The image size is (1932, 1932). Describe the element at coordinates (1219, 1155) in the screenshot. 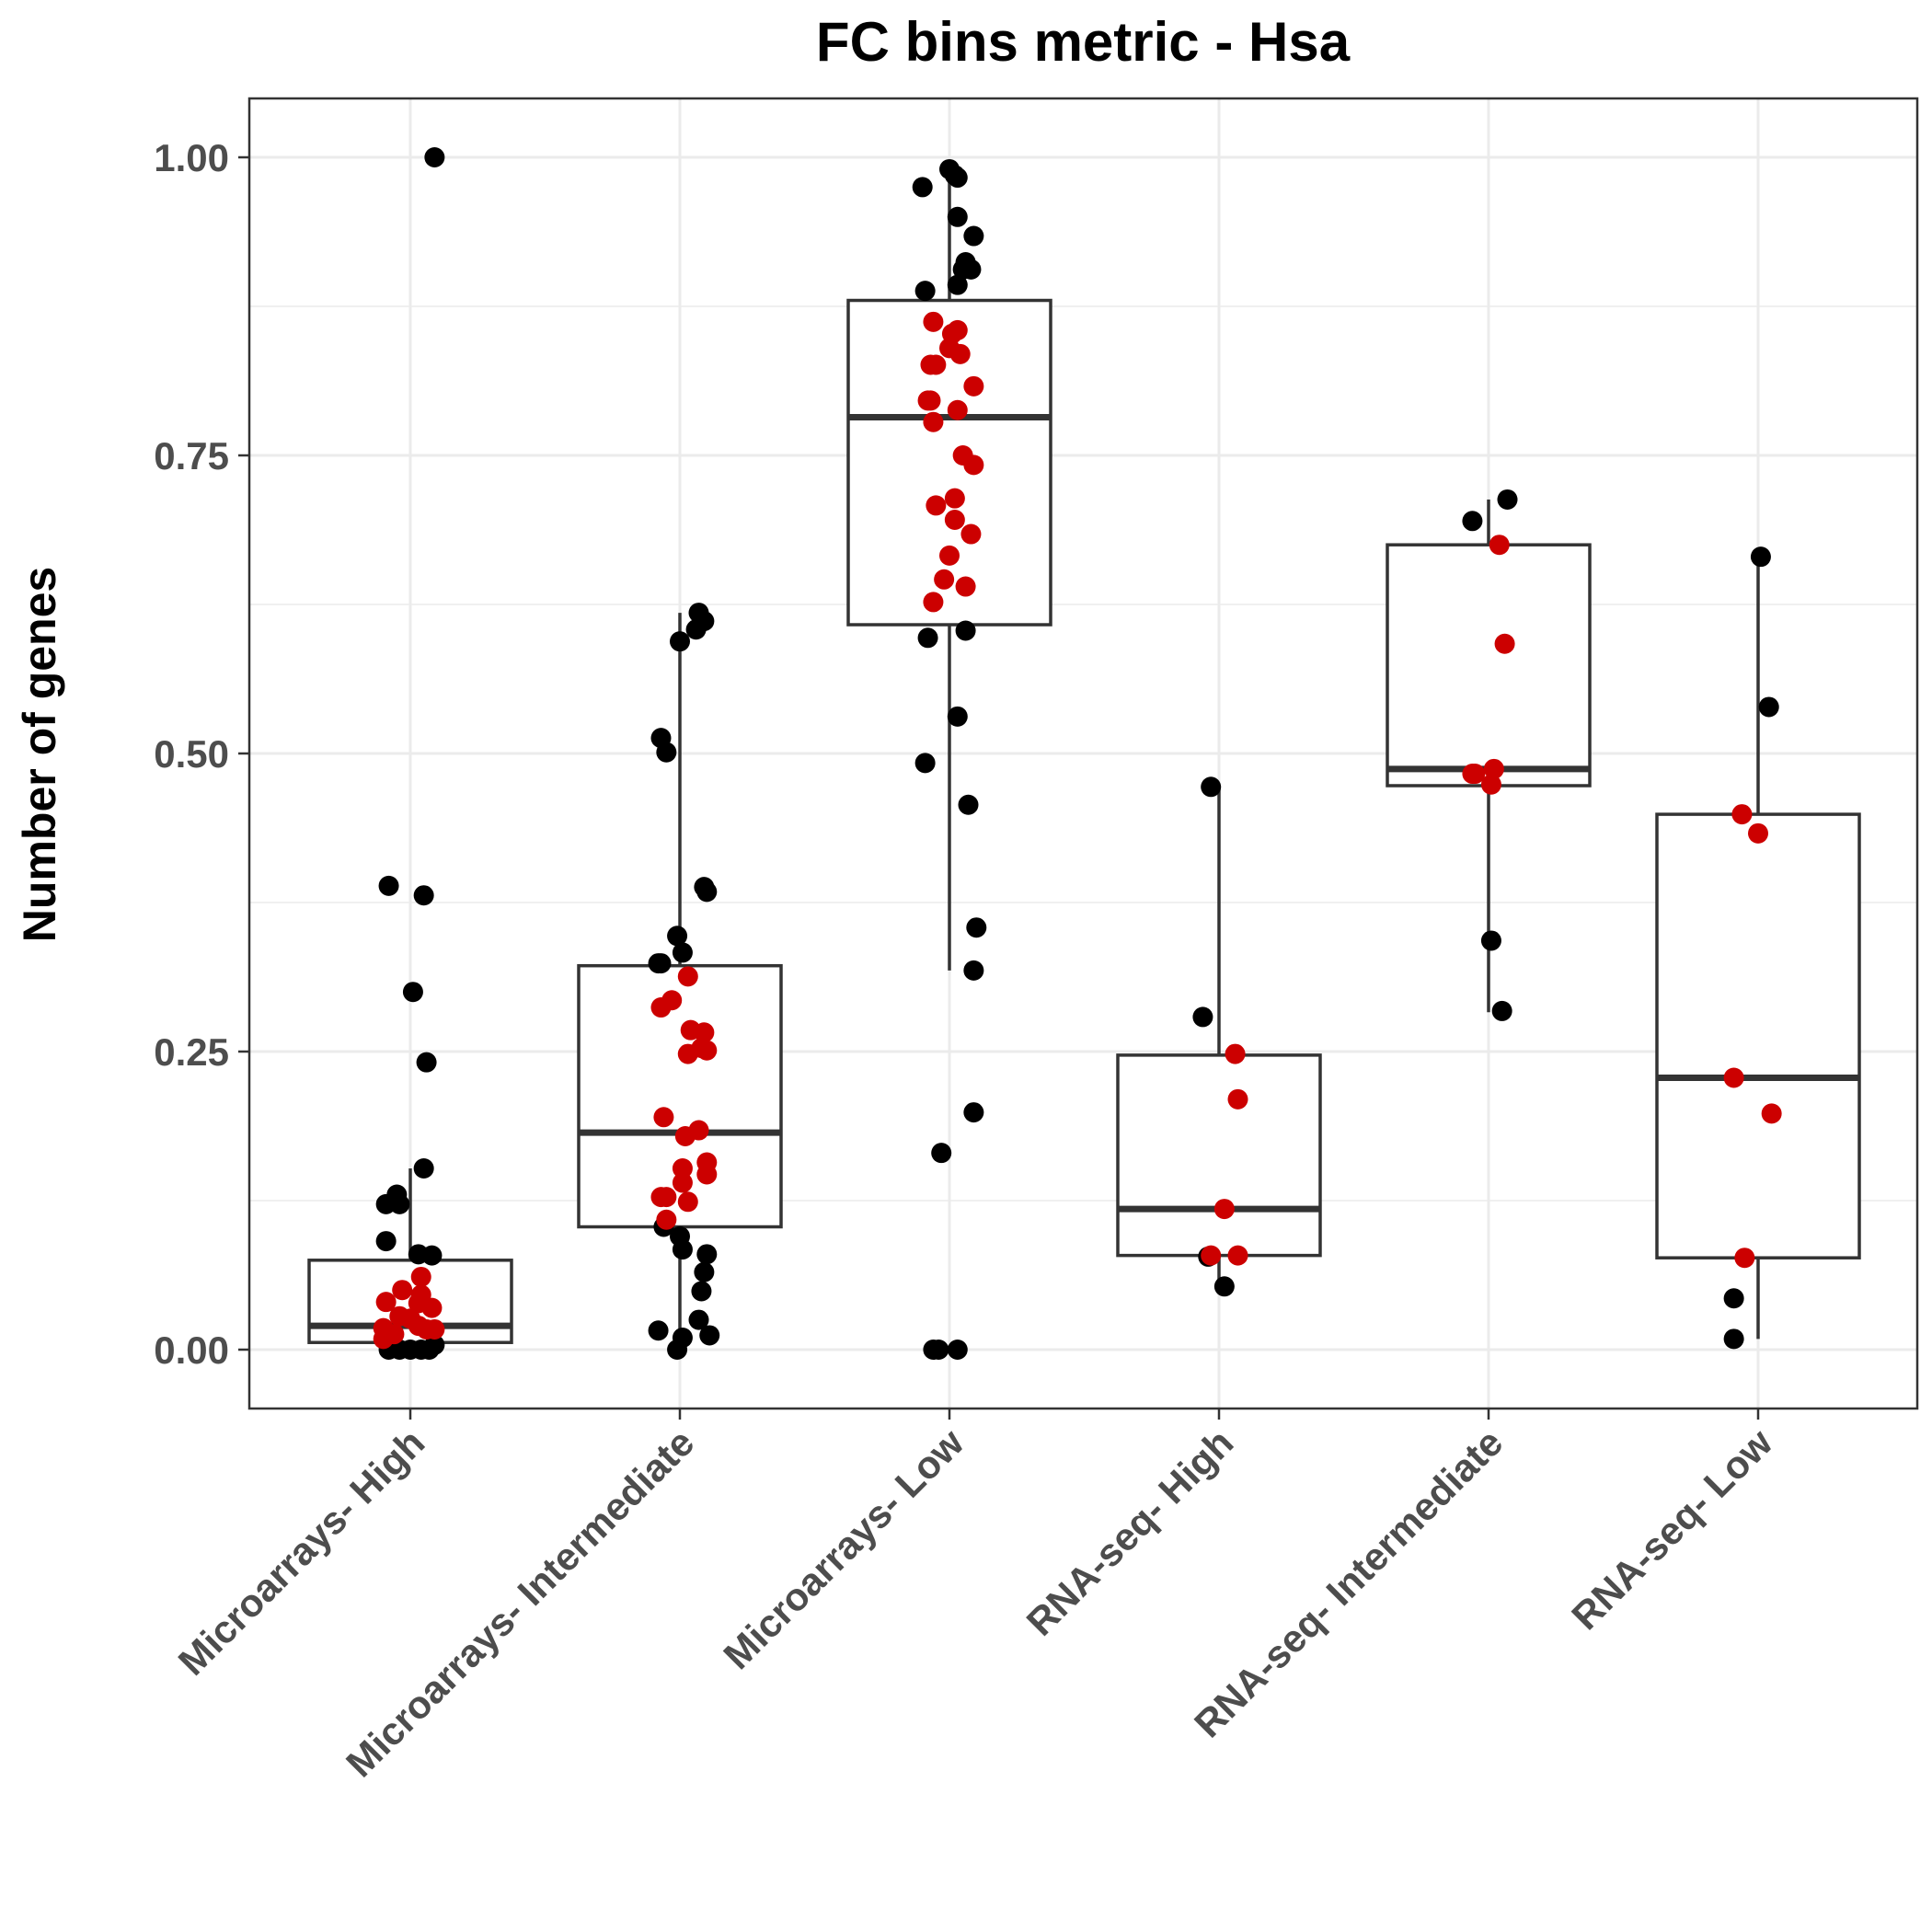

I see `box-iqr` at that location.